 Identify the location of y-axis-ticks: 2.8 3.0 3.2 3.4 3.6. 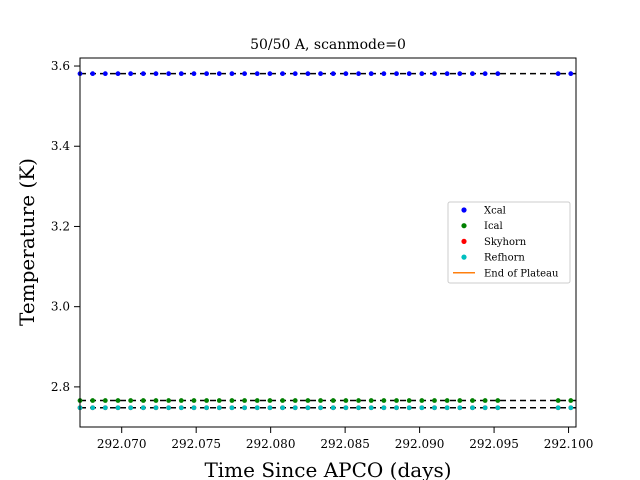
(65, 226).